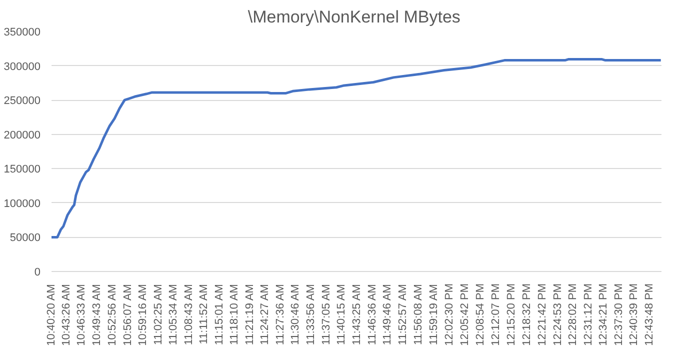 The image size is (677, 350). What do you see at coordinates (22, 135) in the screenshot?
I see `y-tick-label: 200000` at bounding box center [22, 135].